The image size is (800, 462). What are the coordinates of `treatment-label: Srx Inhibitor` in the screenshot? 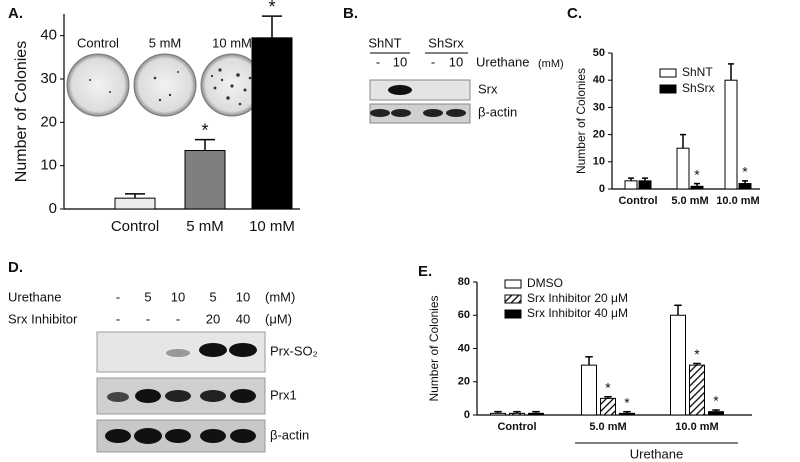 It's located at (43, 318).